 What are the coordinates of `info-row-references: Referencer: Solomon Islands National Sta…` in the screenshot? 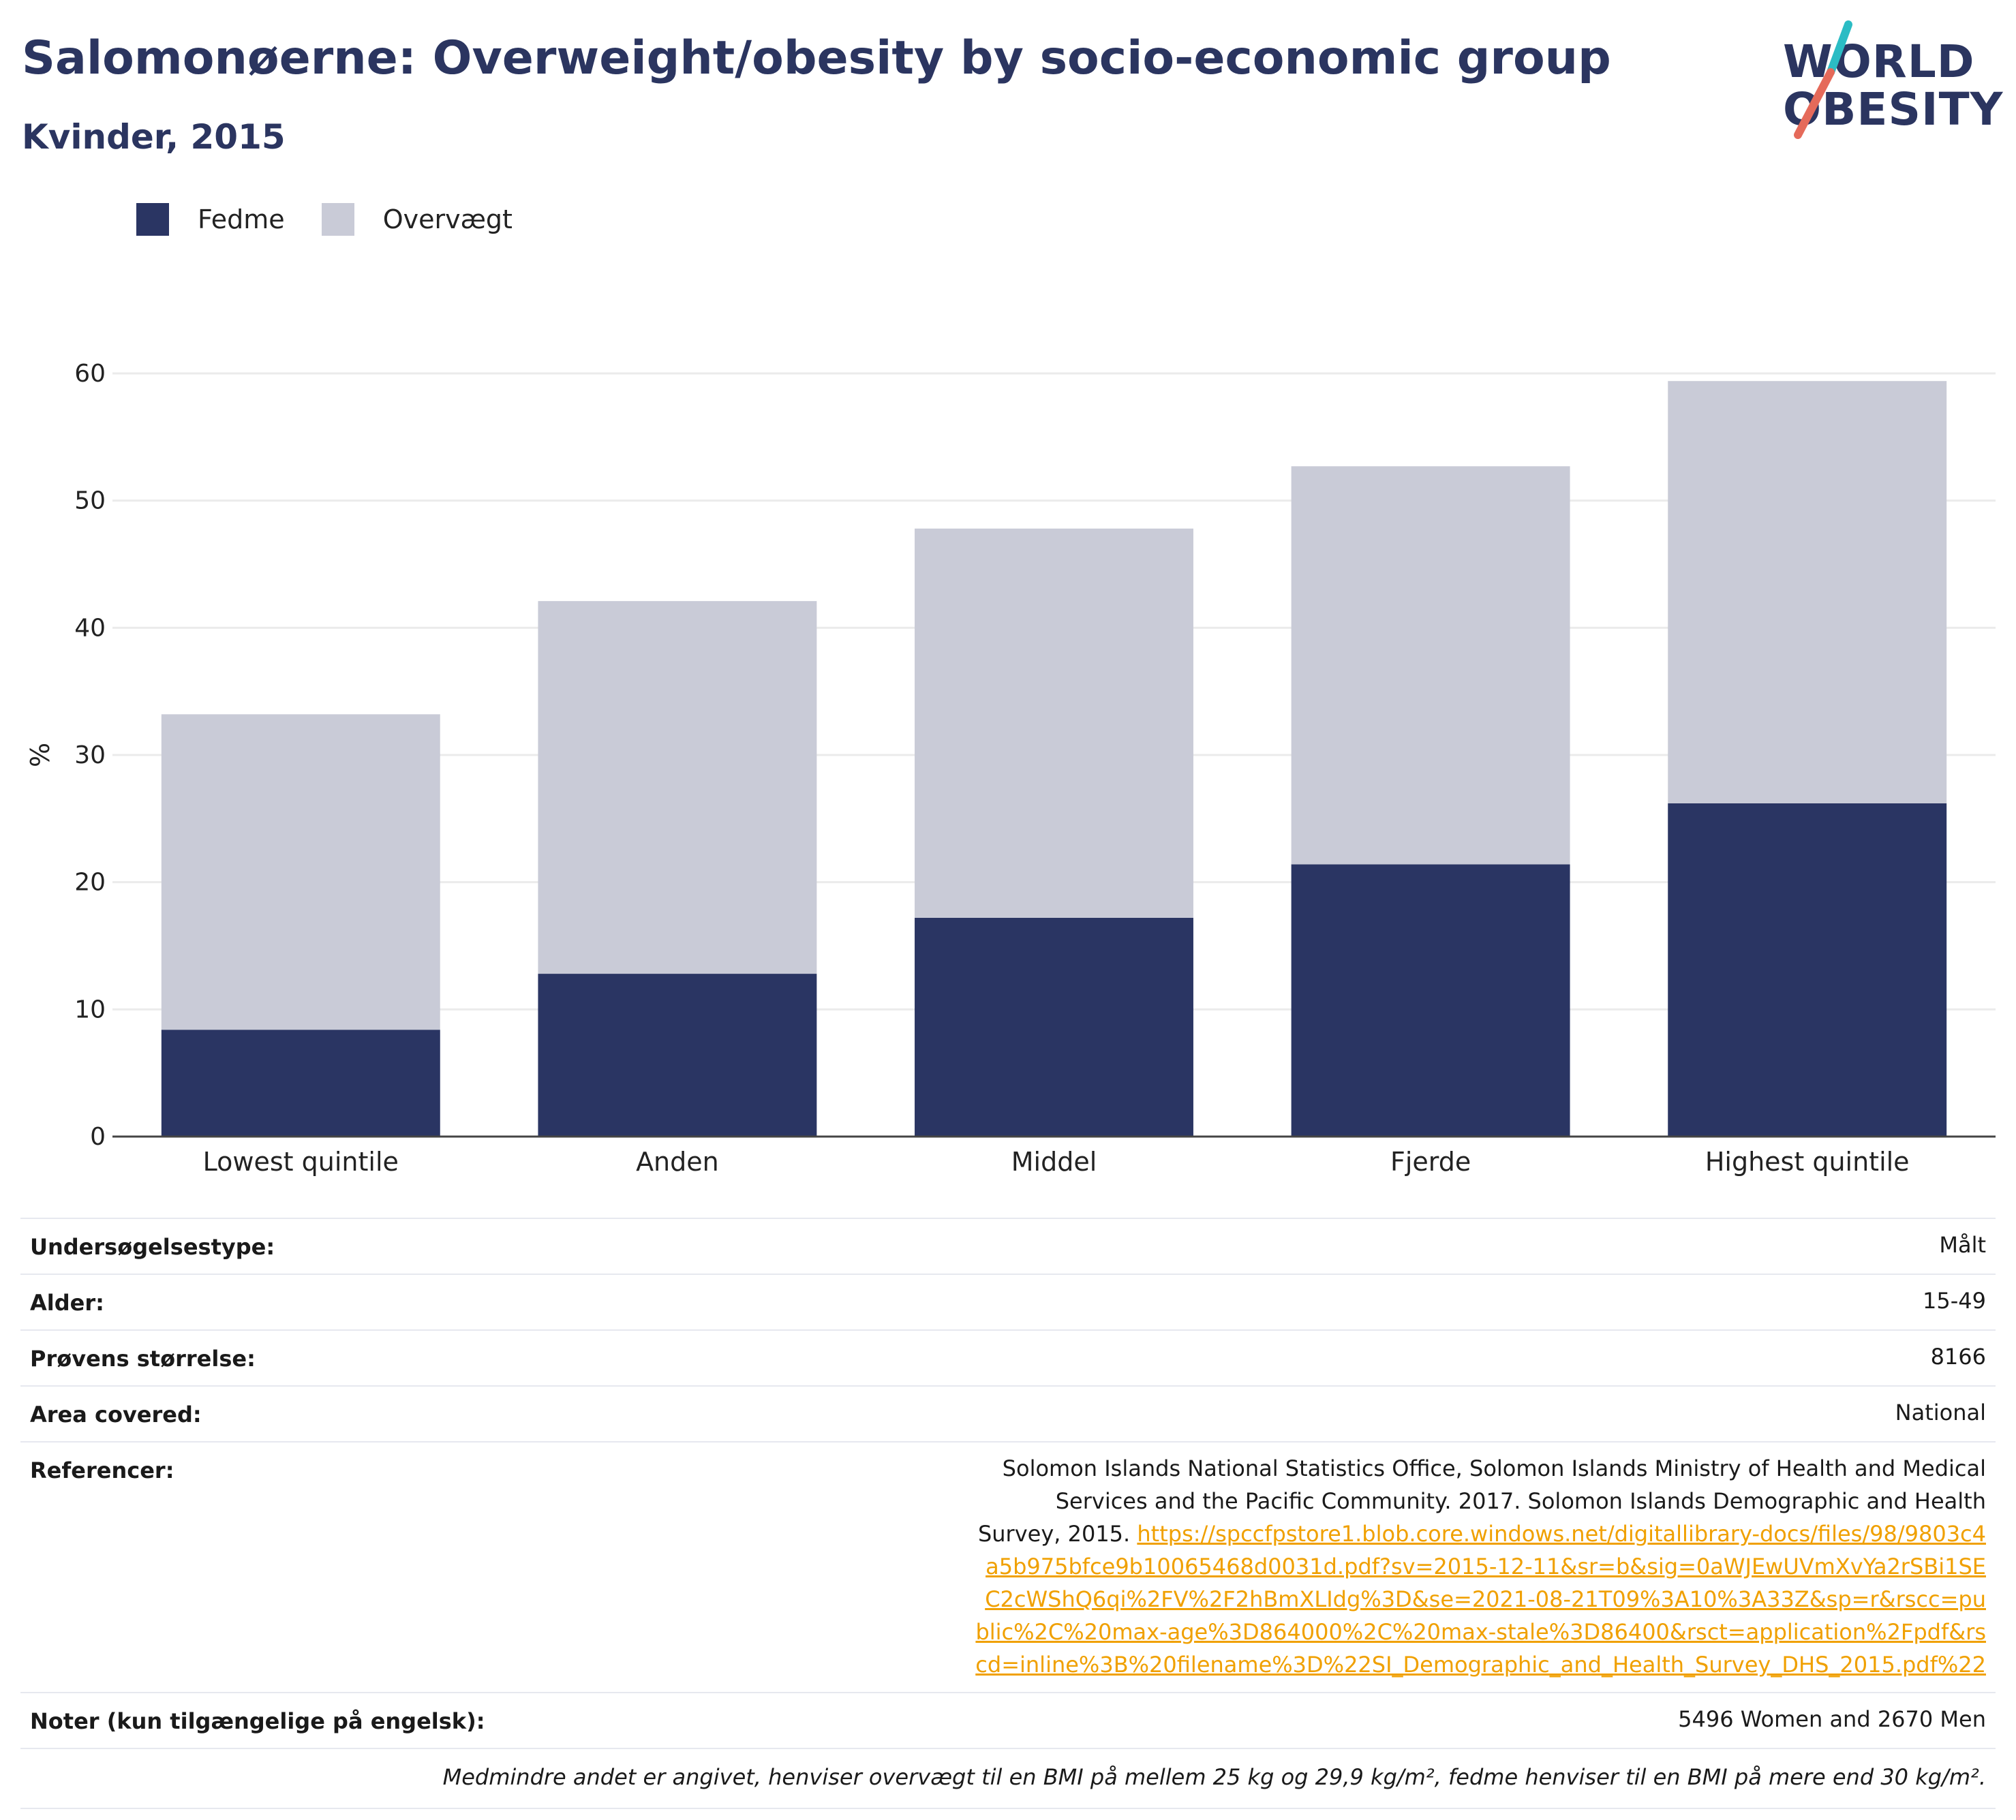 It's located at (1008, 1567).